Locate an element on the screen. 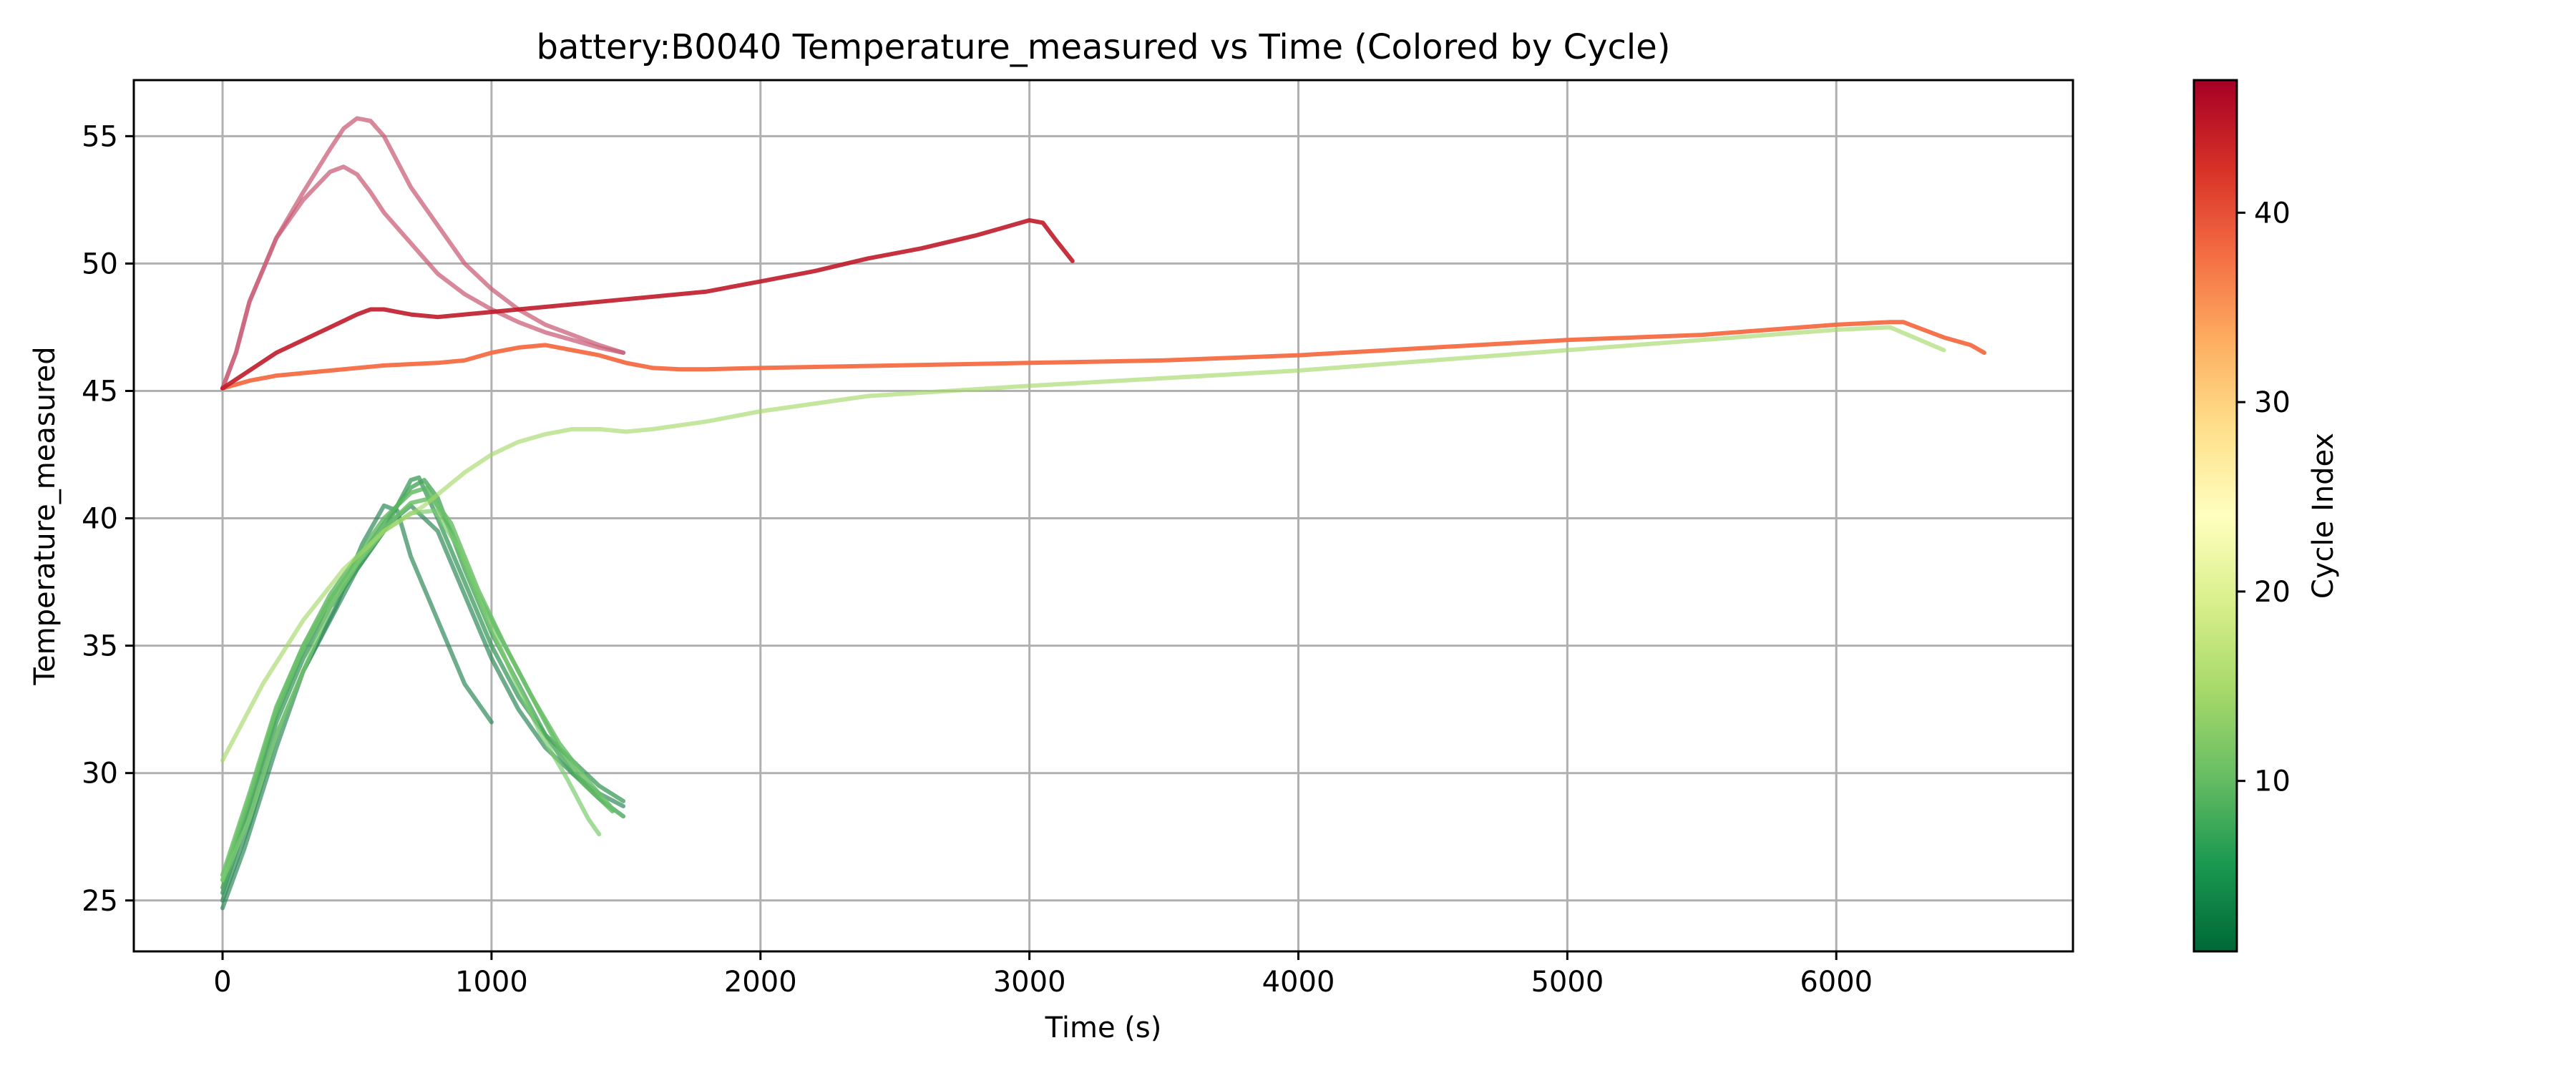 This screenshot has width=2576, height=1073. colorbar-tick-label: 40 is located at coordinates (2272, 213).